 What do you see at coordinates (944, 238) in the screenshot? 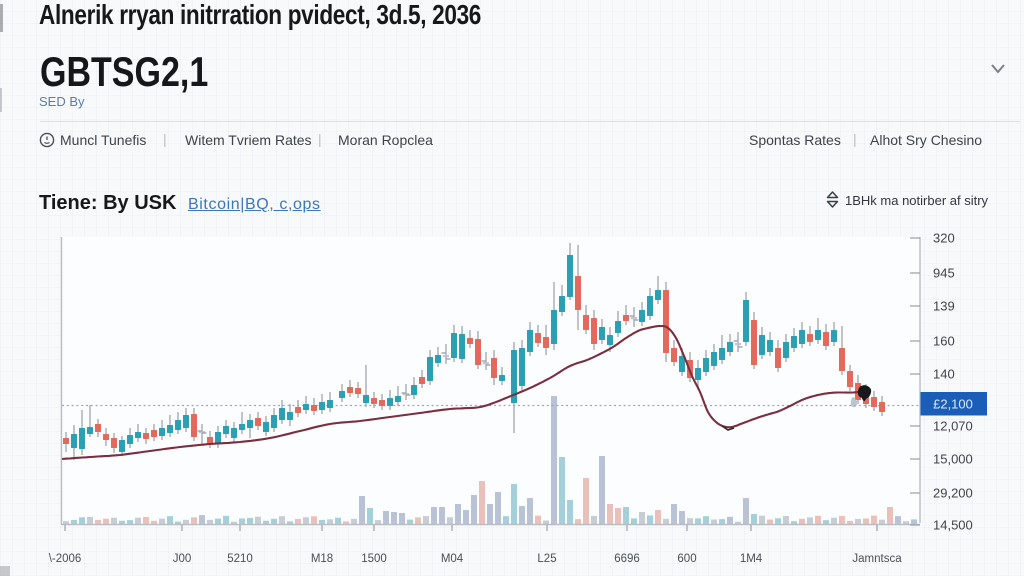
I see `svg-text: 320` at bounding box center [944, 238].